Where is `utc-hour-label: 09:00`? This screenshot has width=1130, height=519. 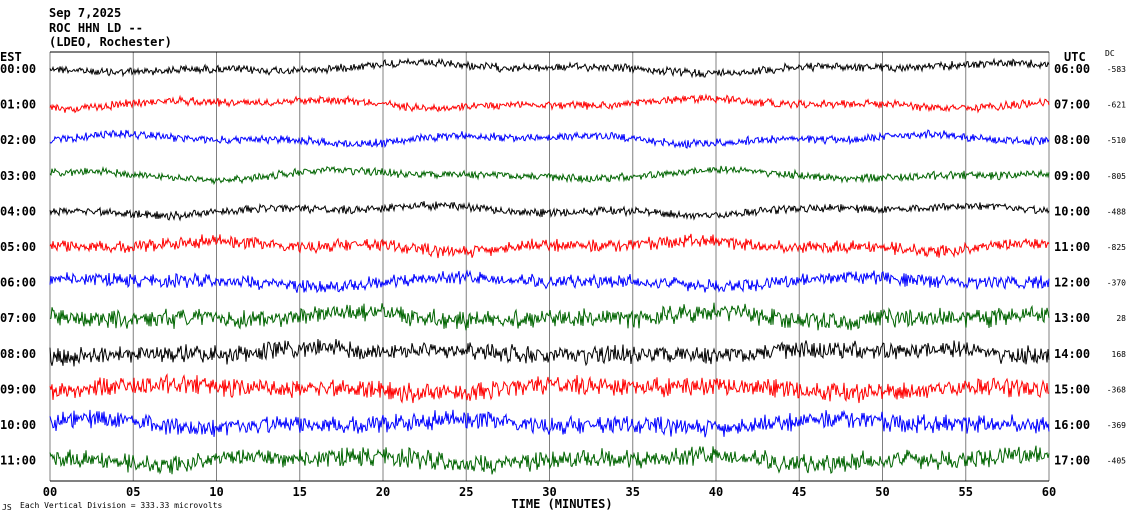 utc-hour-label: 09:00 is located at coordinates (1072, 176).